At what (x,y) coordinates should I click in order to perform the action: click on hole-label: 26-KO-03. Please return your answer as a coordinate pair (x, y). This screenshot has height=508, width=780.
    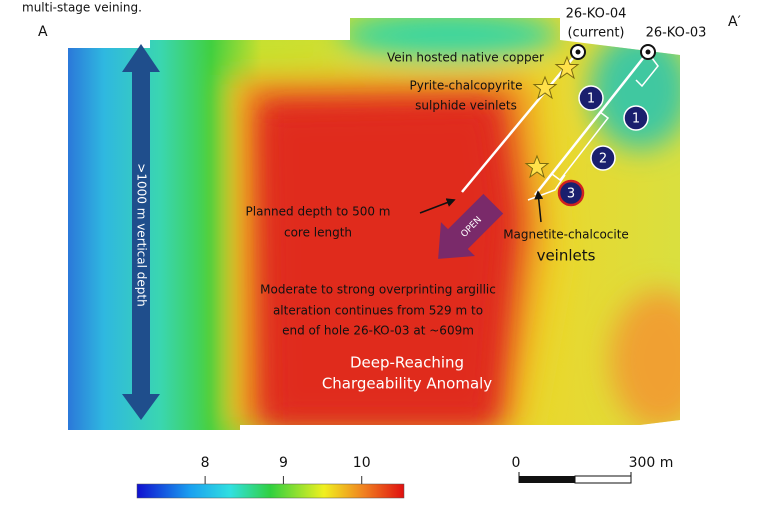
    Looking at the image, I should click on (676, 33).